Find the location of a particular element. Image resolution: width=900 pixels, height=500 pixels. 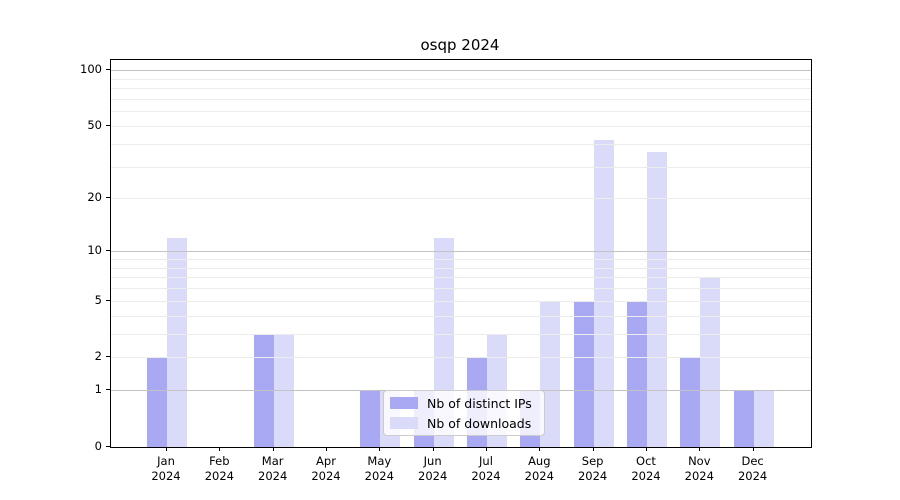

x-tick-label-feb: Feb 2024 is located at coordinates (219, 468).